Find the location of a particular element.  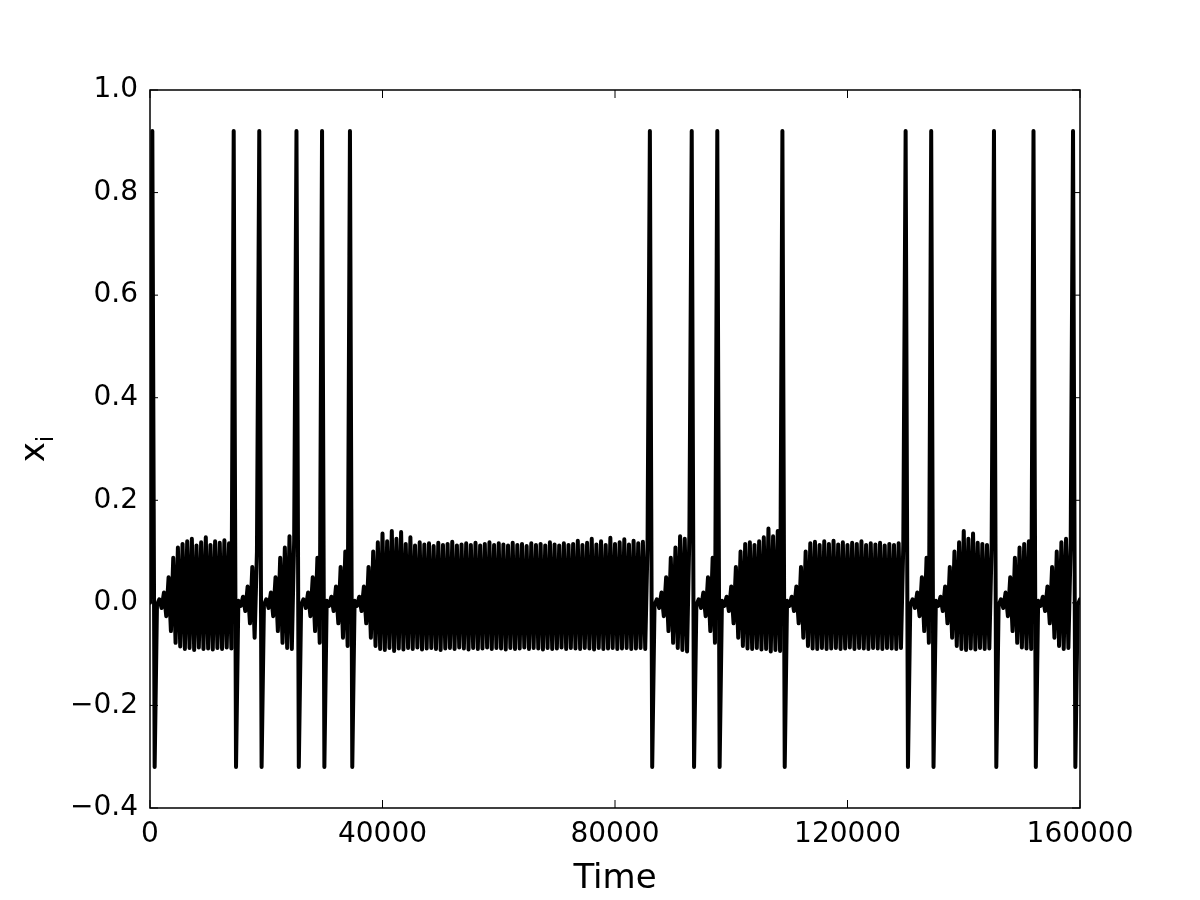

y-tick-label: 0.8 is located at coordinates (115, 190).